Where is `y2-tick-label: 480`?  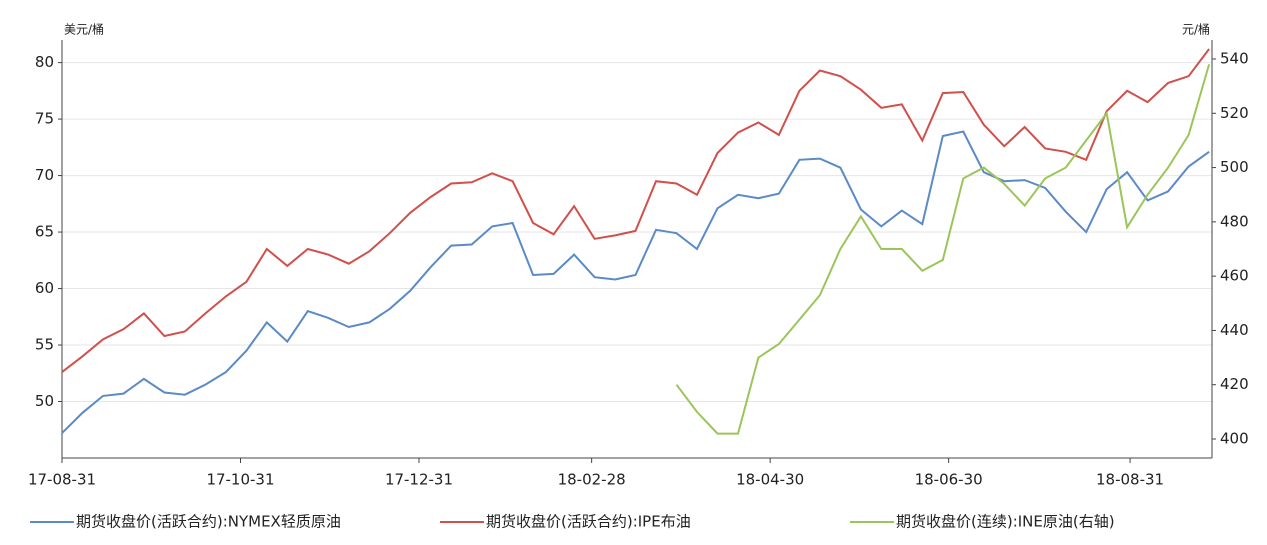 y2-tick-label: 480 is located at coordinates (1234, 221).